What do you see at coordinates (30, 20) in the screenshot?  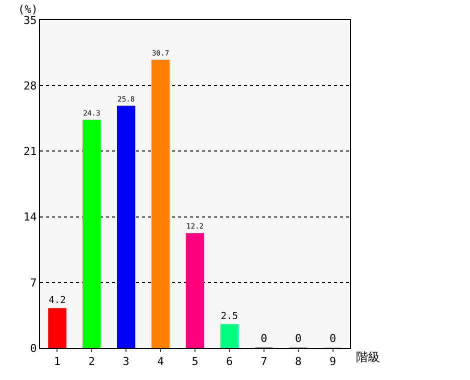 I see `y-tick-label: 35` at bounding box center [30, 20].